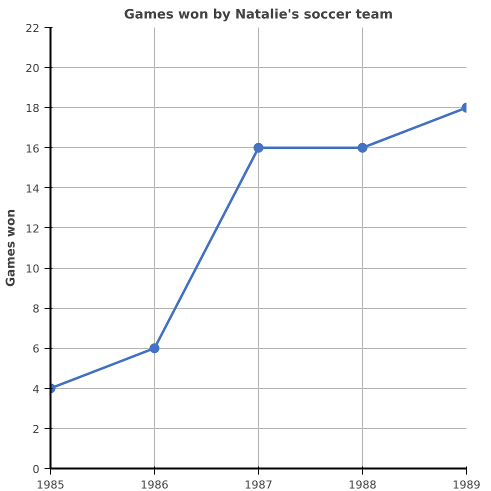  What do you see at coordinates (33, 269) in the screenshot?
I see `y-tick-label: 10` at bounding box center [33, 269].